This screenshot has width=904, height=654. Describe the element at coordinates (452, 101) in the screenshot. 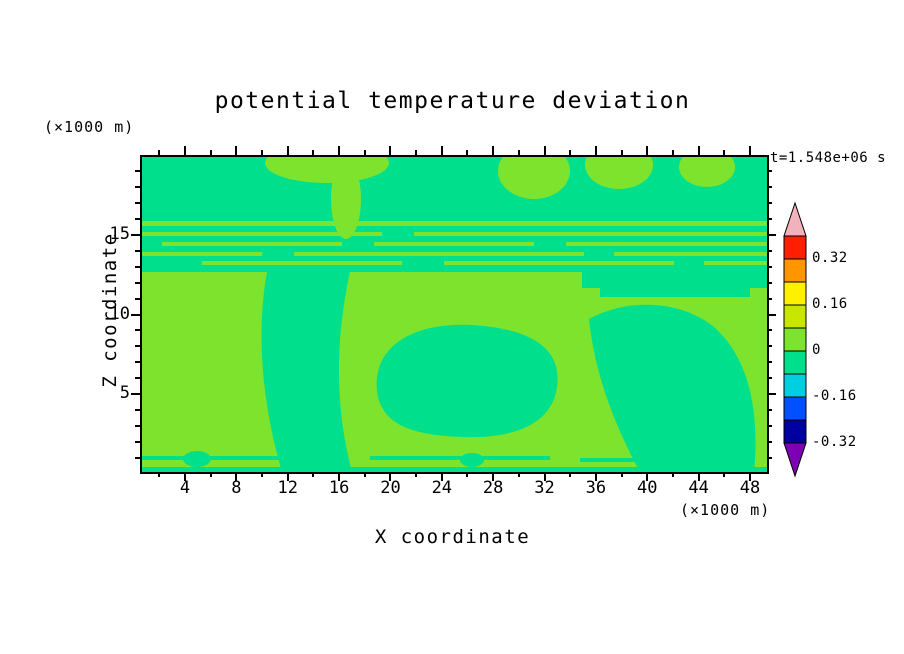

I see `chart-title: potential temperature deviation` at that location.